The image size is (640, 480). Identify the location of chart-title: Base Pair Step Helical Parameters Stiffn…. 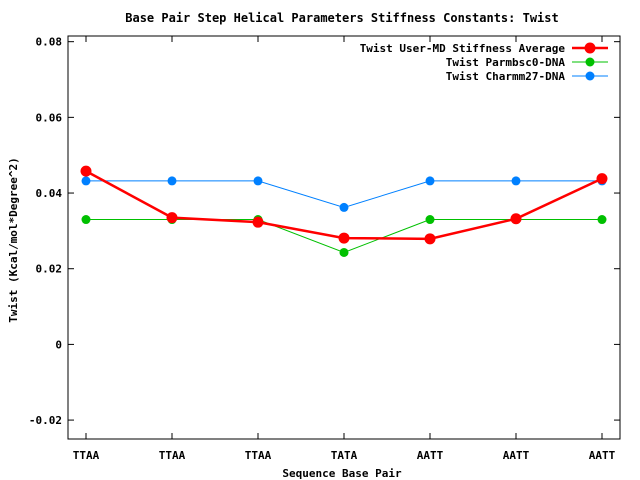
(341, 18).